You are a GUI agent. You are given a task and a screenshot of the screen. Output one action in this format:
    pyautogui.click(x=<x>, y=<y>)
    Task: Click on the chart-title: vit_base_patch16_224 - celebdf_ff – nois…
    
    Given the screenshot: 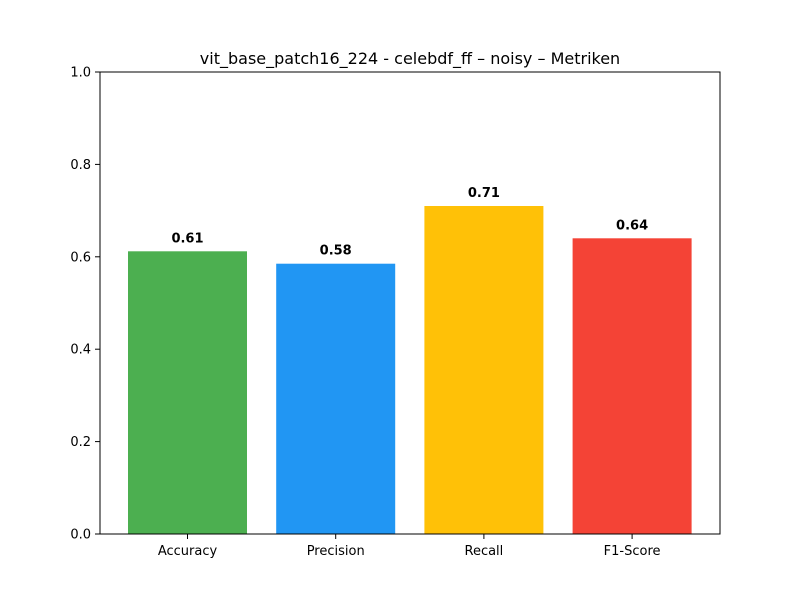 What is the action you would take?
    pyautogui.click(x=410, y=59)
    